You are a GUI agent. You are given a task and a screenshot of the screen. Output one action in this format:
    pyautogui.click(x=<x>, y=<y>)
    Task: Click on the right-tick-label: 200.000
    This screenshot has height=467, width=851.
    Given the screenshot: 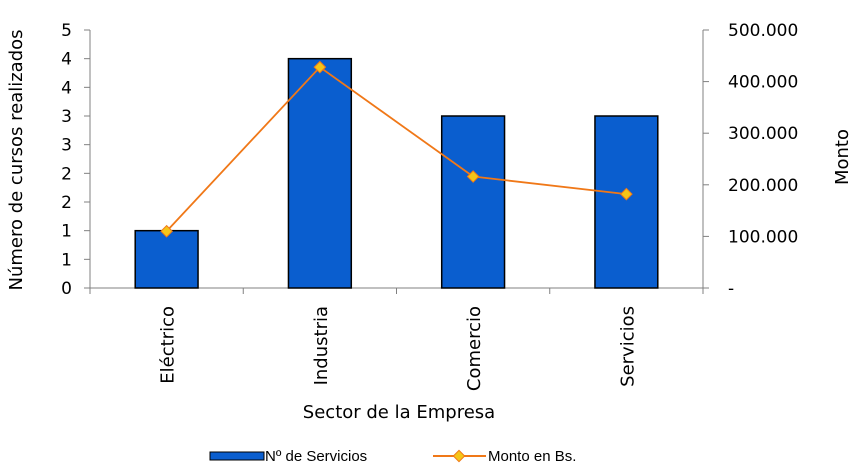 What is the action you would take?
    pyautogui.click(x=763, y=186)
    